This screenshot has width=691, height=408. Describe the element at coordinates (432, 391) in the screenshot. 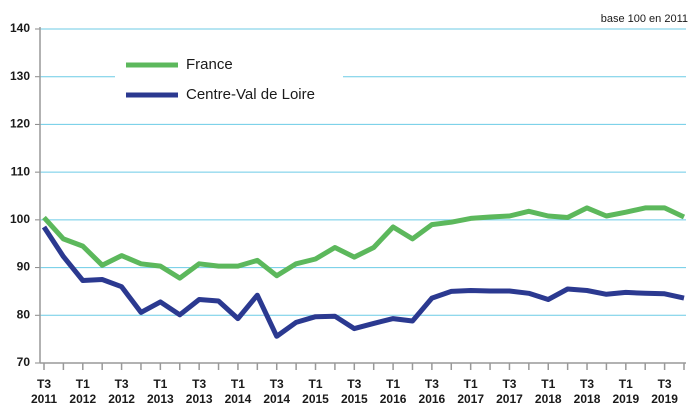

I see `x-tick-label: T3 2016` at that location.